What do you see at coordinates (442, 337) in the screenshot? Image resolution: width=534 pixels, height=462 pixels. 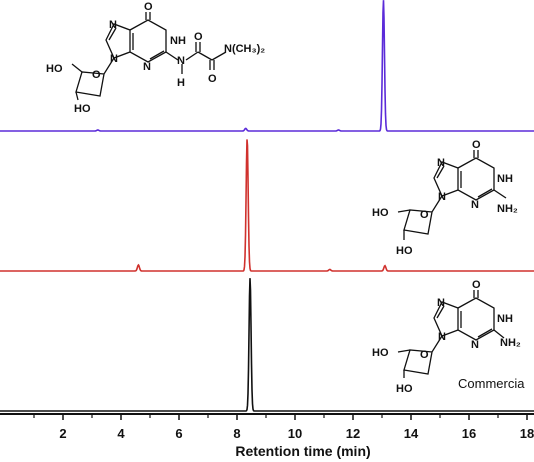 I see `struct-bot-n-glyco: N` at bounding box center [442, 337].